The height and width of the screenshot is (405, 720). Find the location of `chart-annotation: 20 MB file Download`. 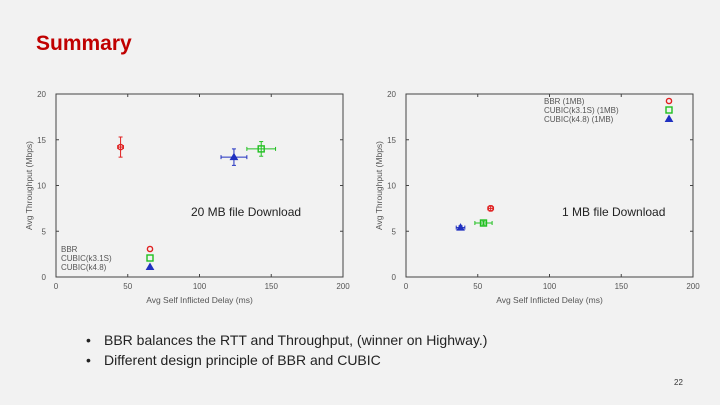

chart-annotation: 20 MB file Download is located at coordinates (246, 212).